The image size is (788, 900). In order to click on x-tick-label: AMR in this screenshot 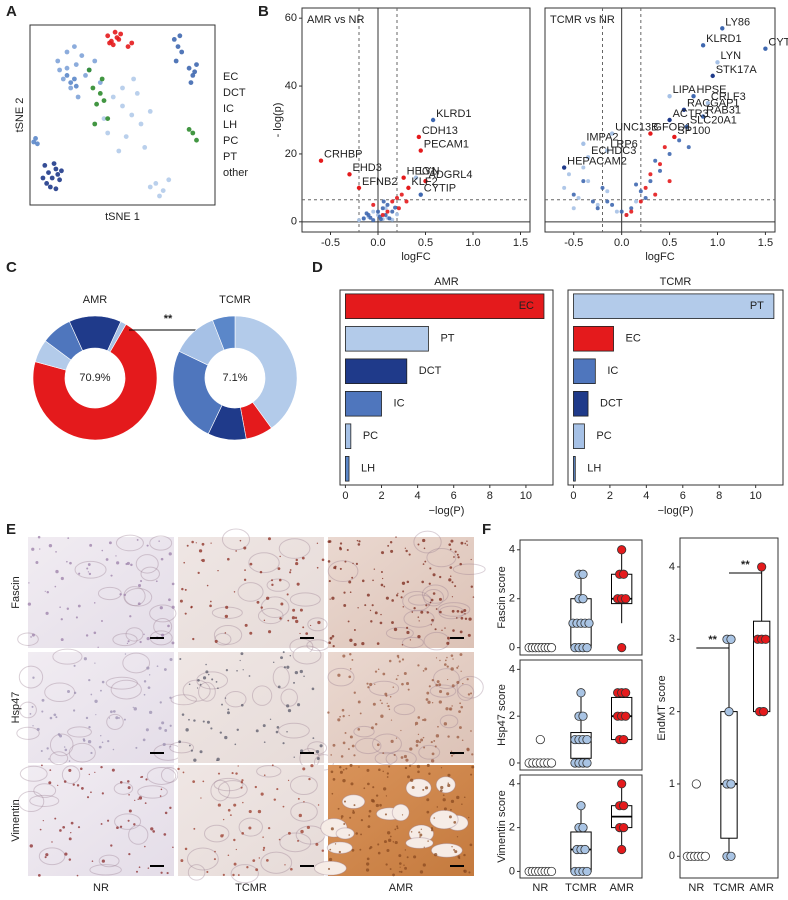, I will do `click(621, 888)`.